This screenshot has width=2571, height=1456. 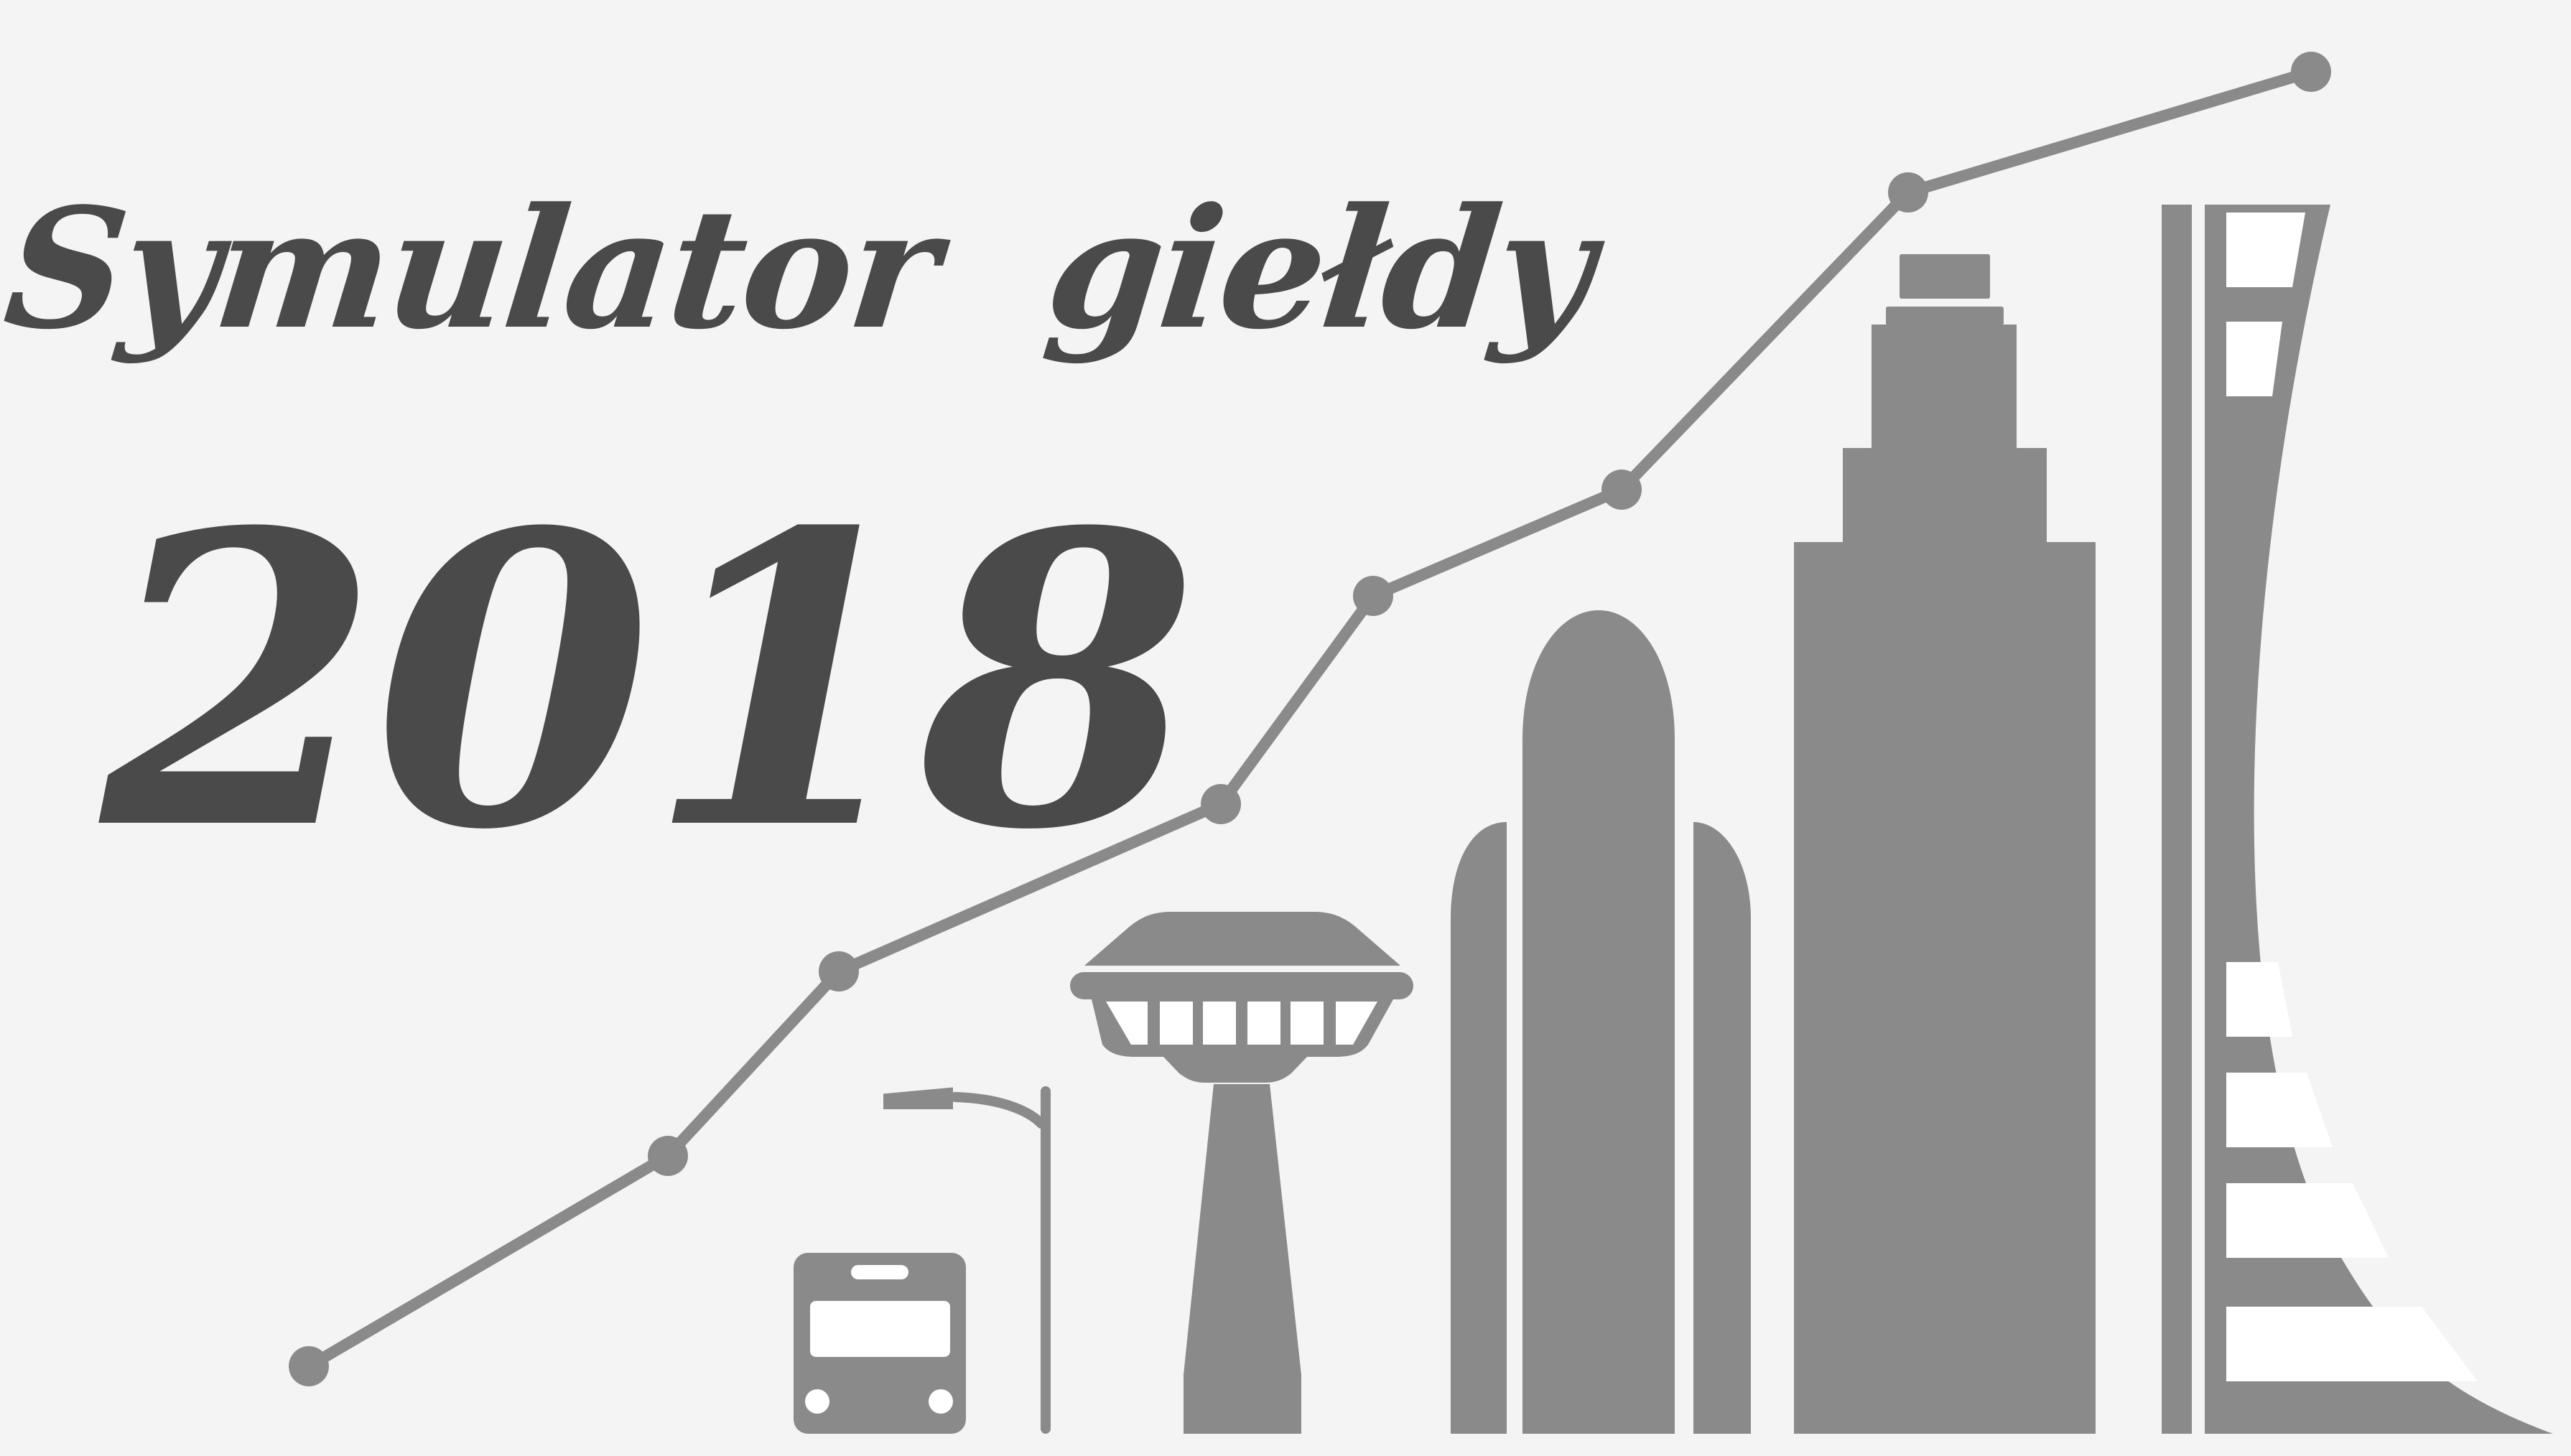 What do you see at coordinates (1945, 844) in the screenshot?
I see `skyscraper-icon` at bounding box center [1945, 844].